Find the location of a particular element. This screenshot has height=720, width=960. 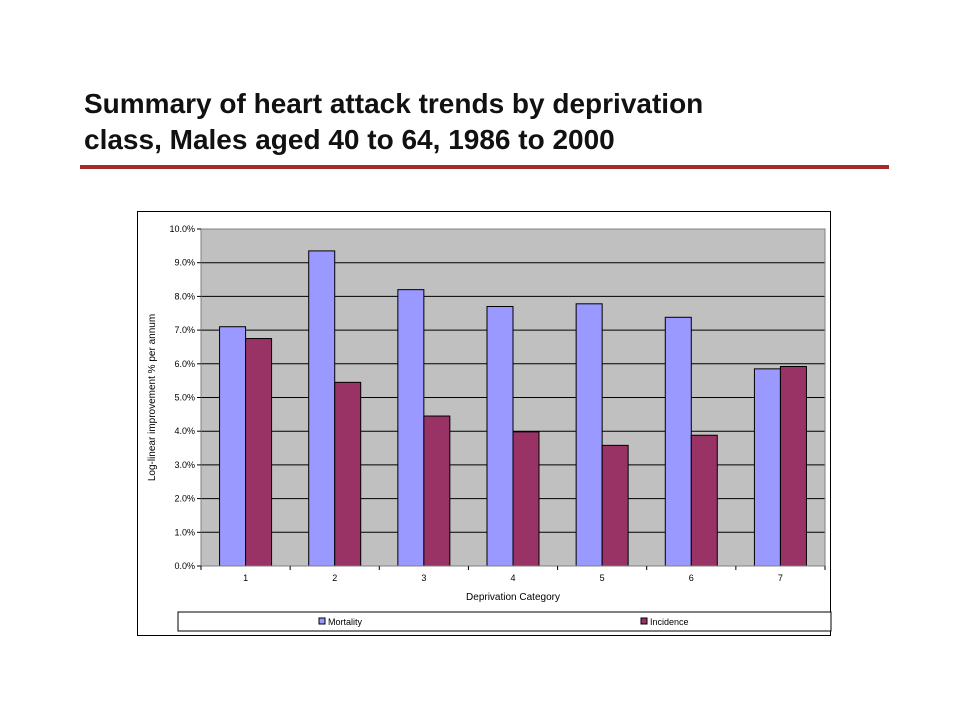

y-tick-label: 2.0% is located at coordinates (184, 499).